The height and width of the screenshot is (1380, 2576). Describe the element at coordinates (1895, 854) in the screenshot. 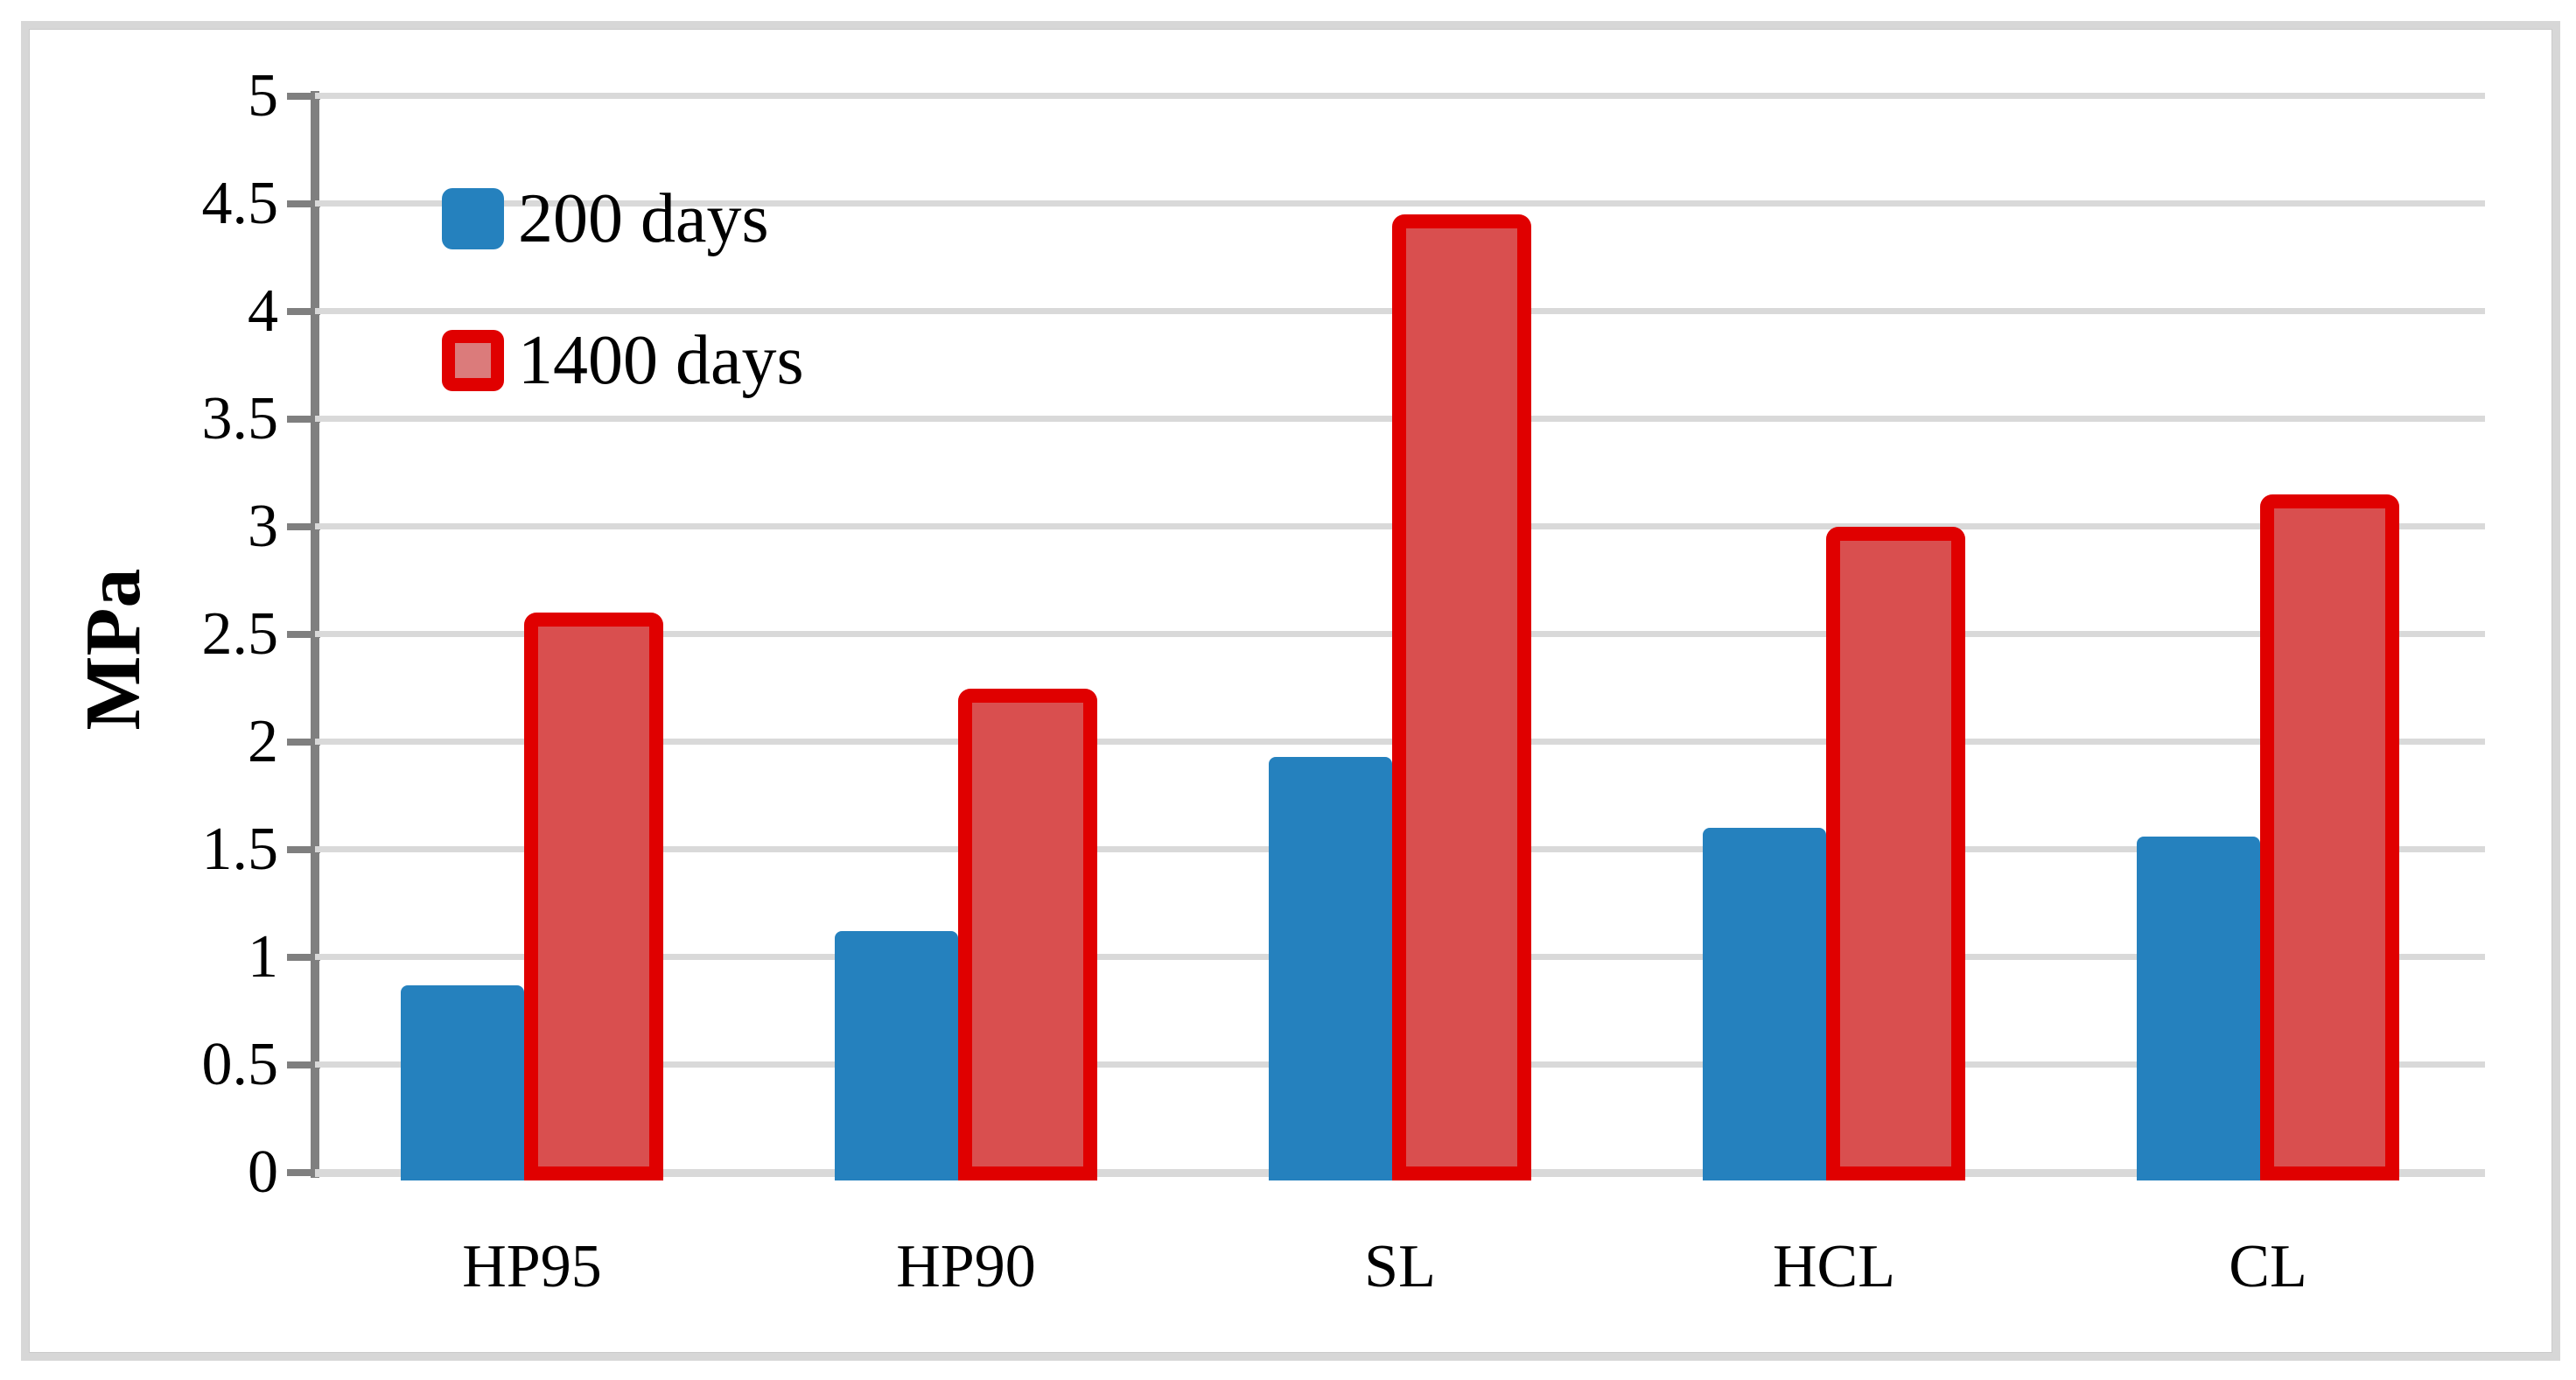

I see `bar-1400-days-HCL` at that location.